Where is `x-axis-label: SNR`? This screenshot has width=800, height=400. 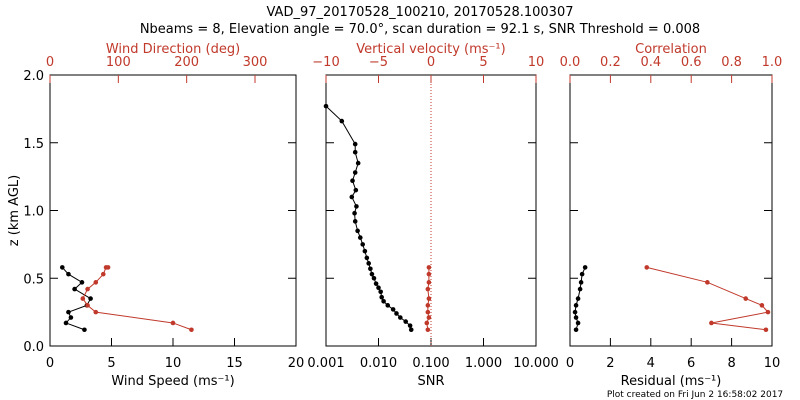 x-axis-label: SNR is located at coordinates (430, 381).